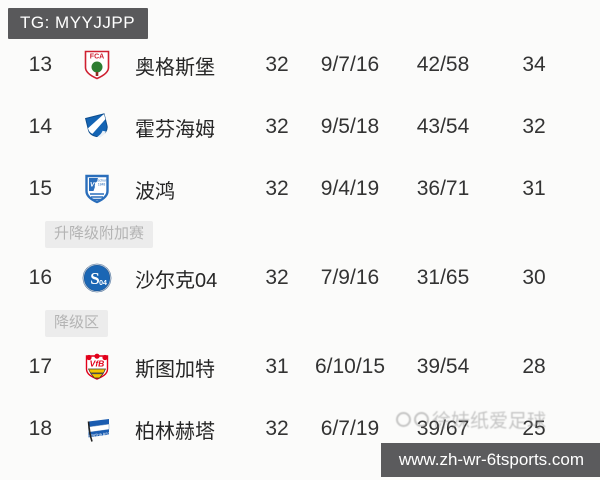 The width and height of the screenshot is (600, 480). I want to click on table-row: 18 HERTHA BSC 柏林赫塔 32 6/7/19 39/67 25, so click(300, 429).